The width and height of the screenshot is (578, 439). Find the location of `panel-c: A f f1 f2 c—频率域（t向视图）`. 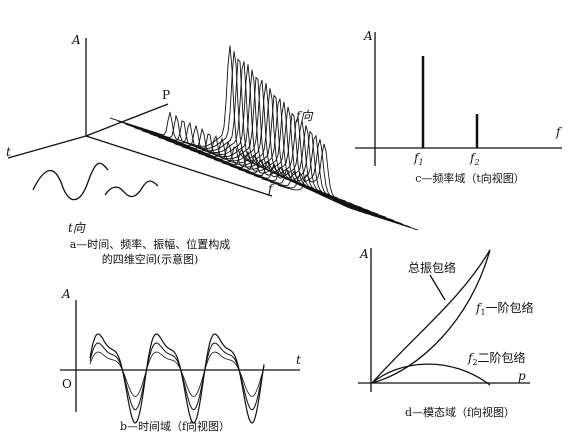

panel-c: A f f1 f2 c—频率域（t向视图） is located at coordinates (459, 107).